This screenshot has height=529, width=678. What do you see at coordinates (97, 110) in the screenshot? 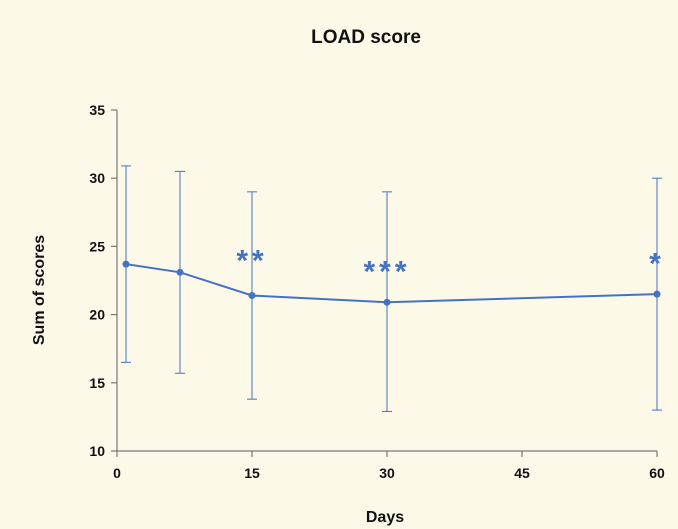
I see `y-tick-label: 35` at bounding box center [97, 110].